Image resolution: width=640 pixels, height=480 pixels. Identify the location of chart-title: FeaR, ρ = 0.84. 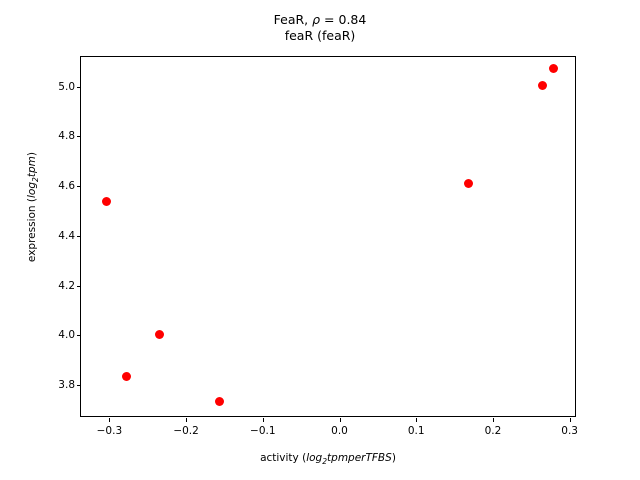
(320, 20).